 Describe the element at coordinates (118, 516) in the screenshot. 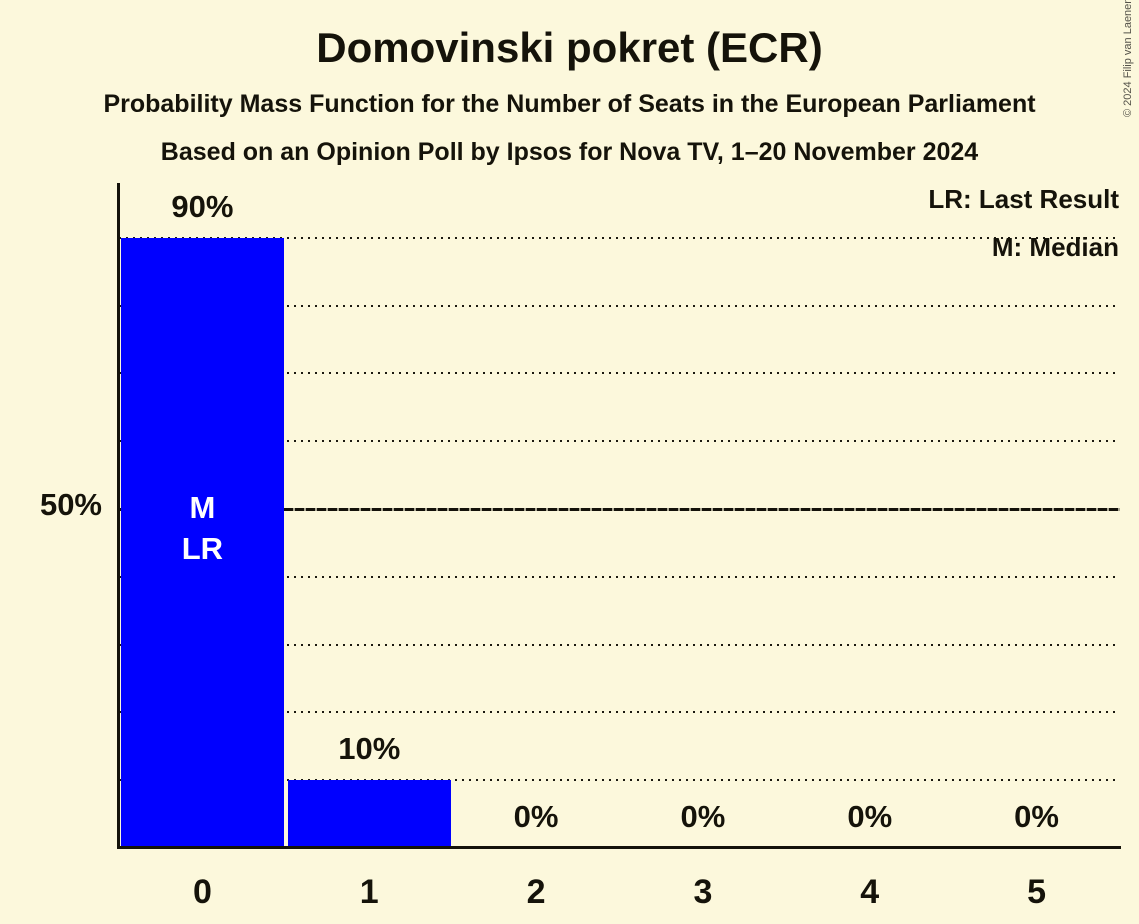

I see `y-axis-line` at that location.